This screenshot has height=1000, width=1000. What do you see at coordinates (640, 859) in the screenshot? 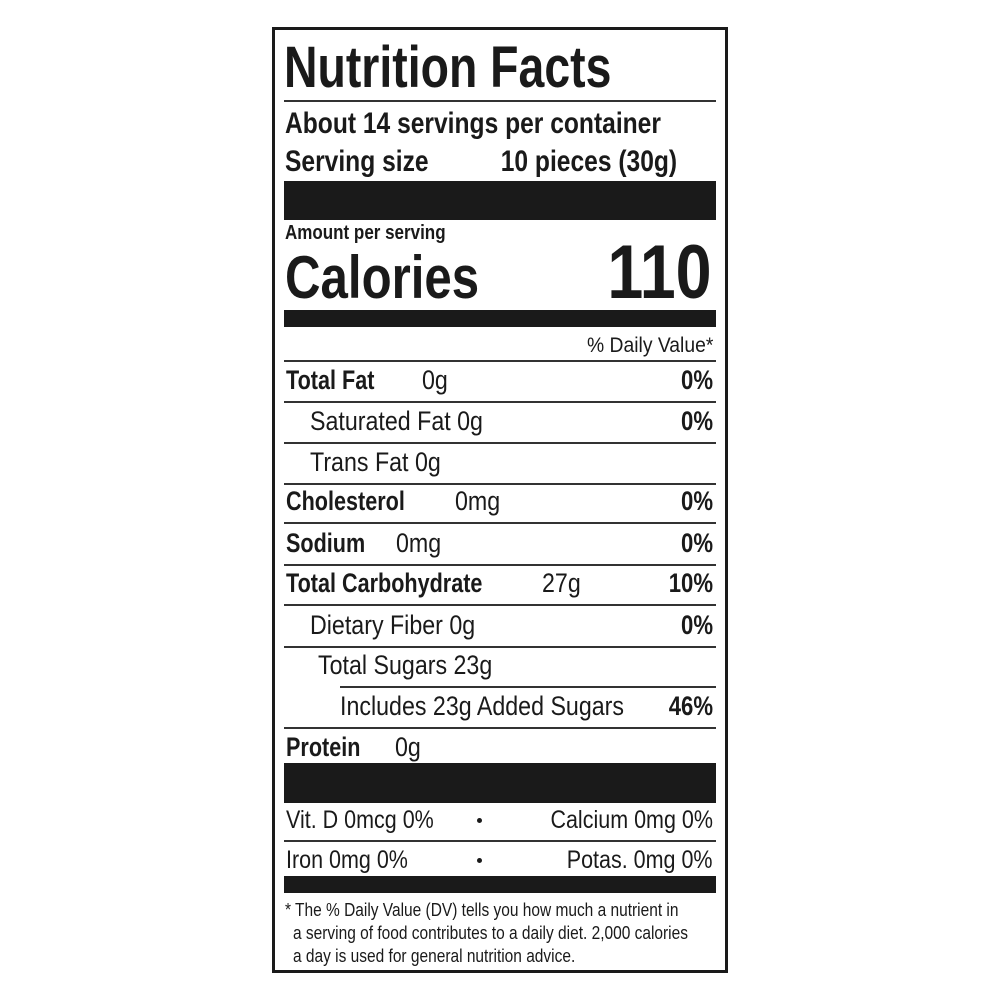
I see `micronutrient: Potas. 0mg 0%` at bounding box center [640, 859].